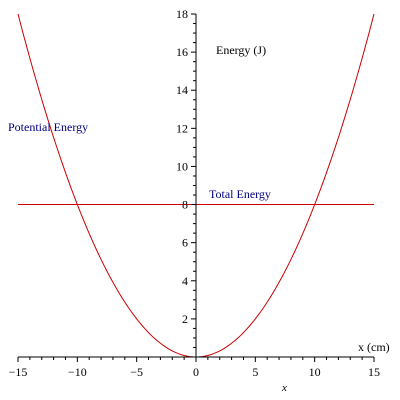 The height and width of the screenshot is (400, 400). I want to click on y-tick-label: 12, so click(182, 128).